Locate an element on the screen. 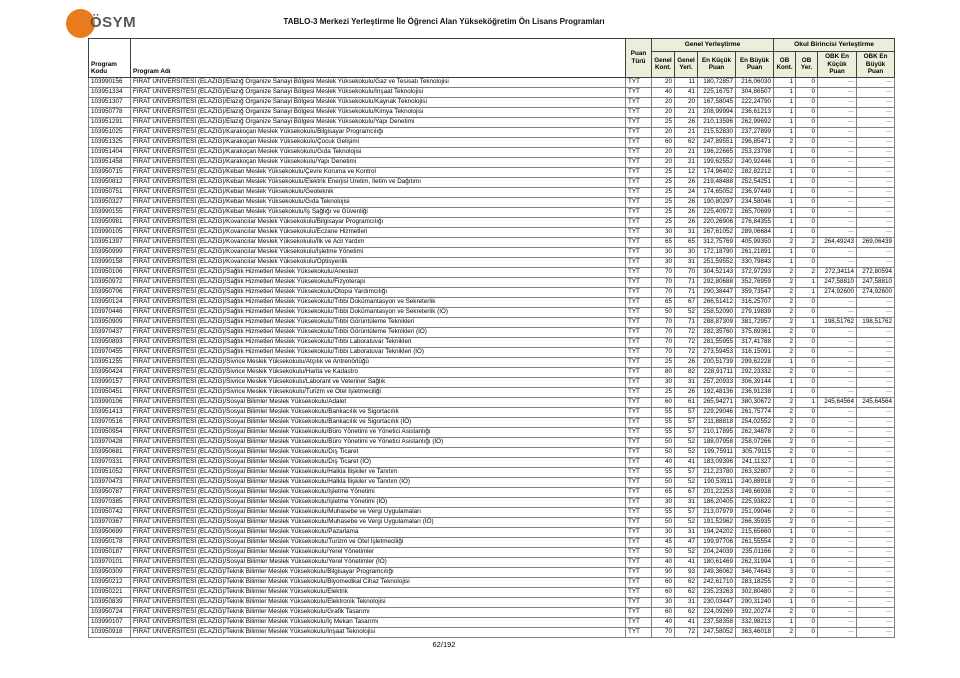 This screenshot has width=960, height=678. cell-en-buyuk-puan: 332,98213 is located at coordinates (754, 622).